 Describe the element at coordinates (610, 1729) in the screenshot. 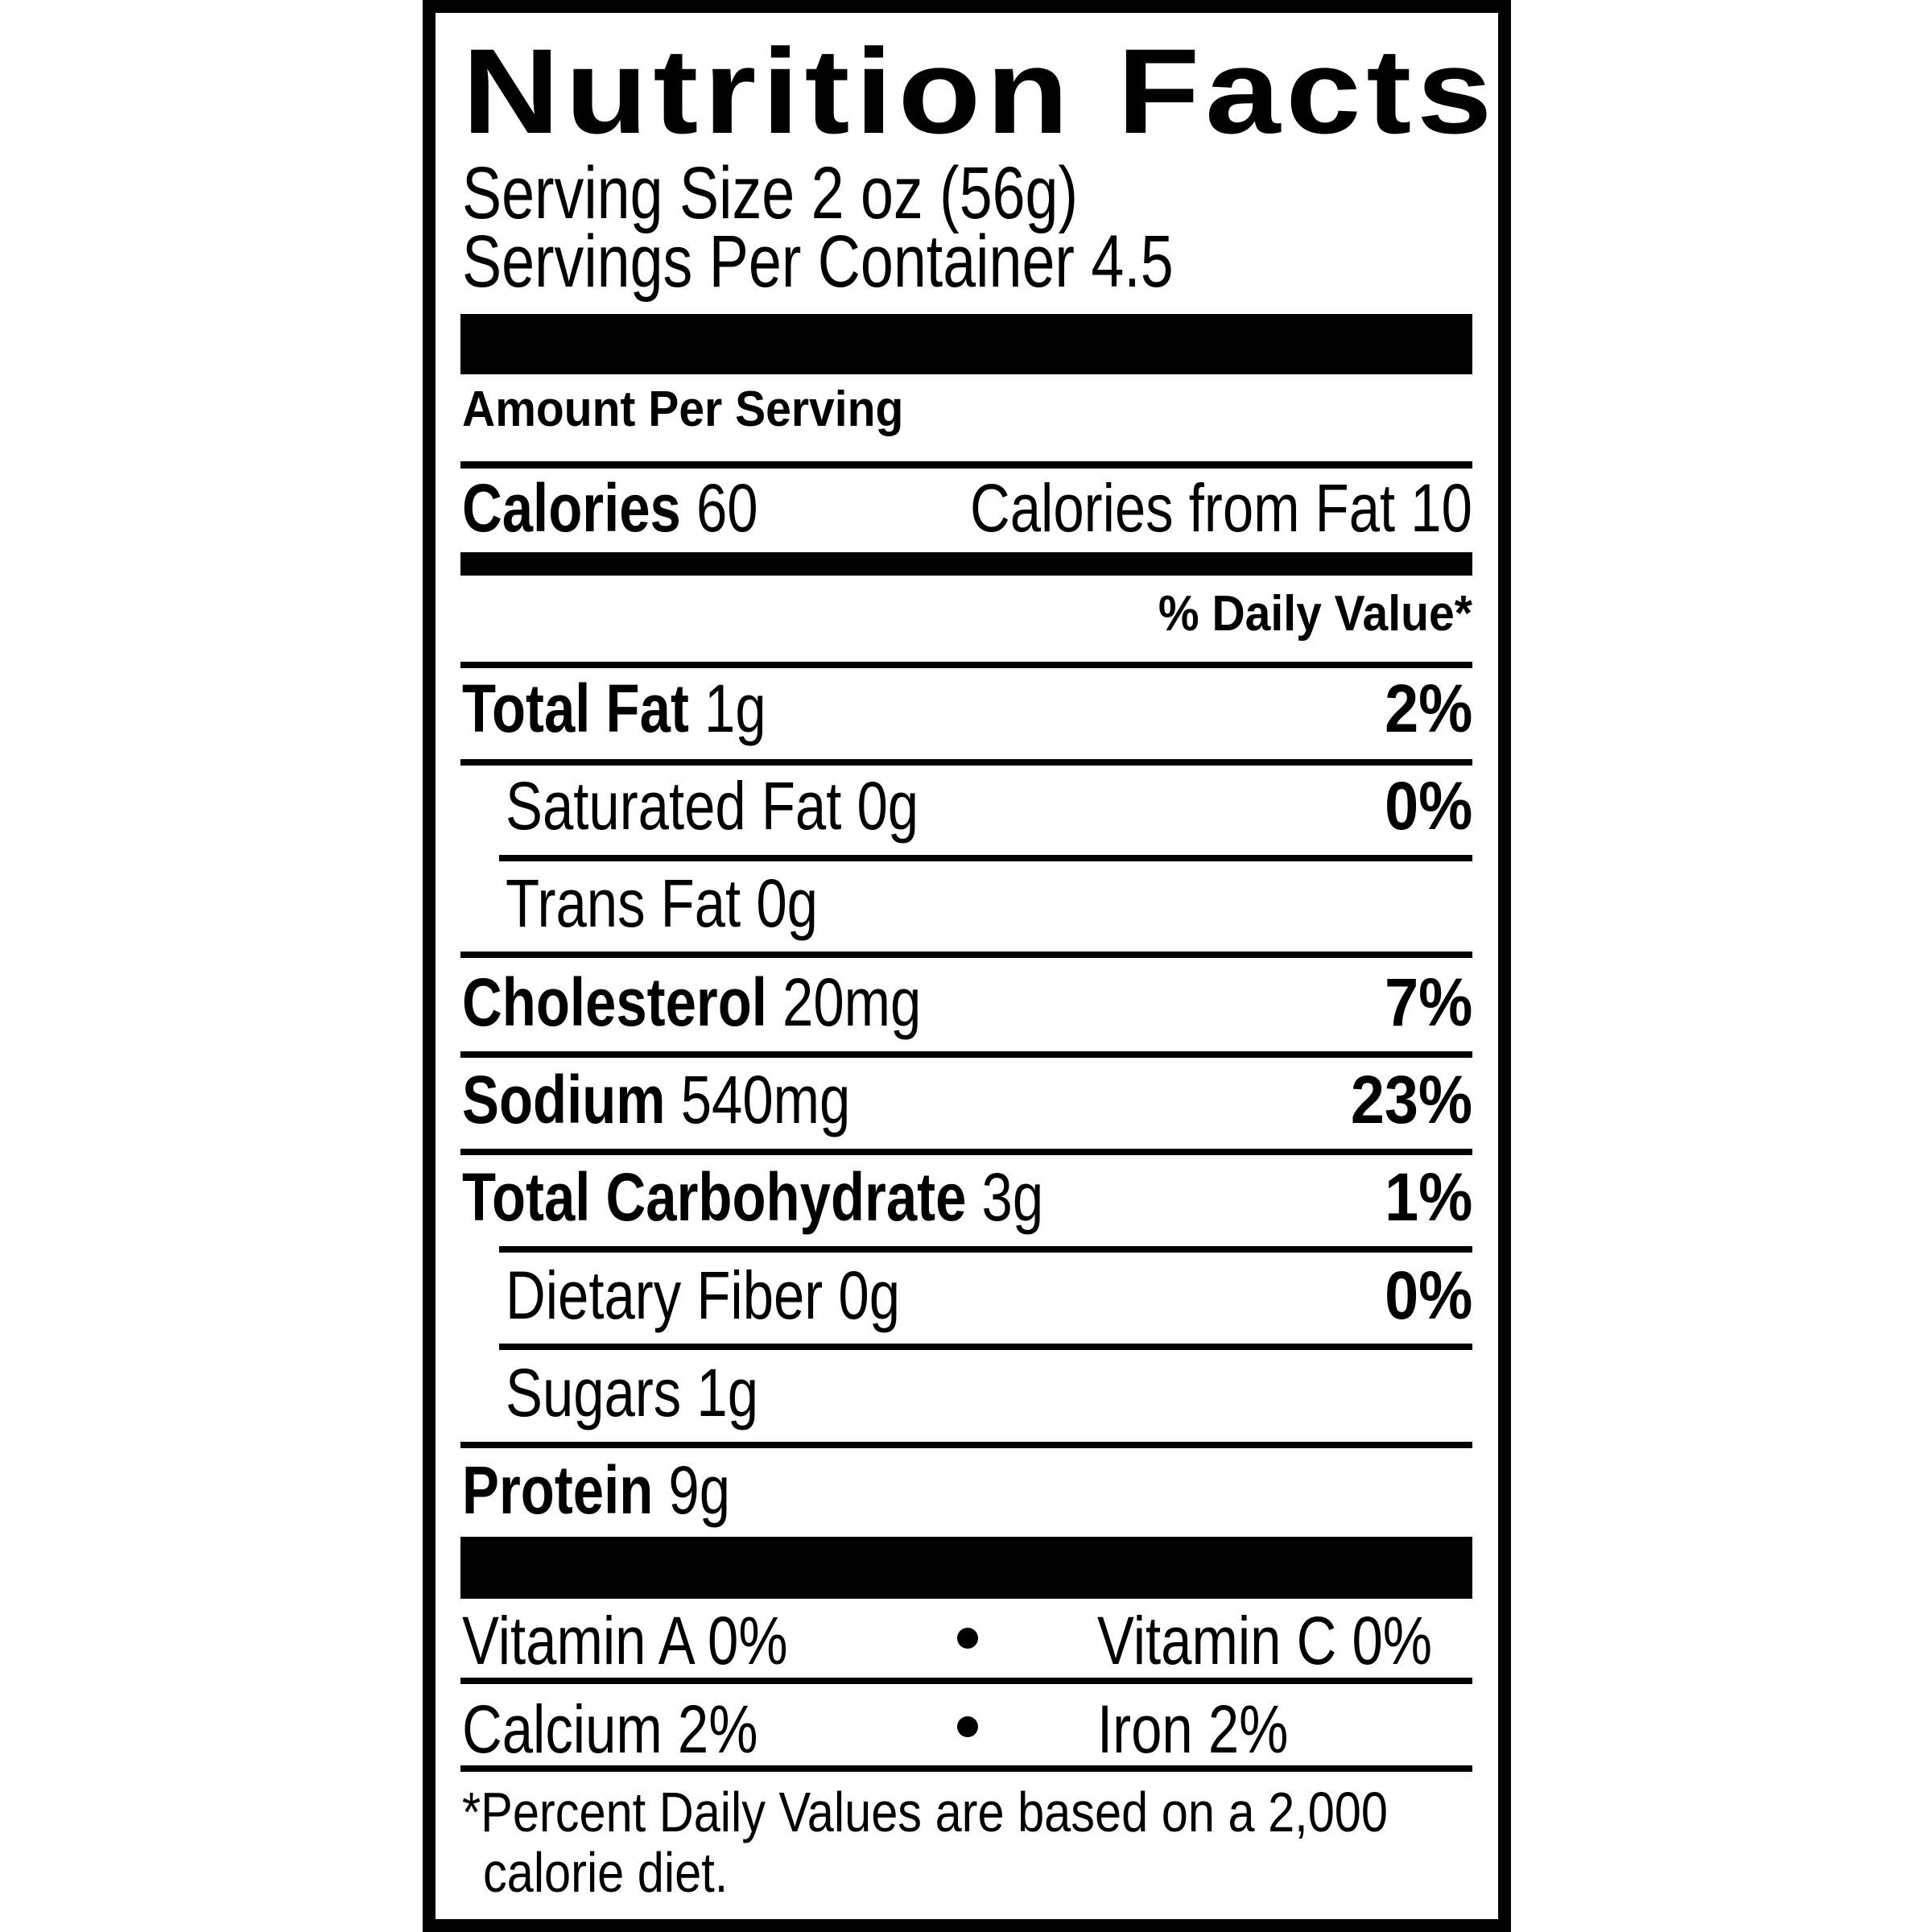

I see `calcium: Calcium 2%` at that location.